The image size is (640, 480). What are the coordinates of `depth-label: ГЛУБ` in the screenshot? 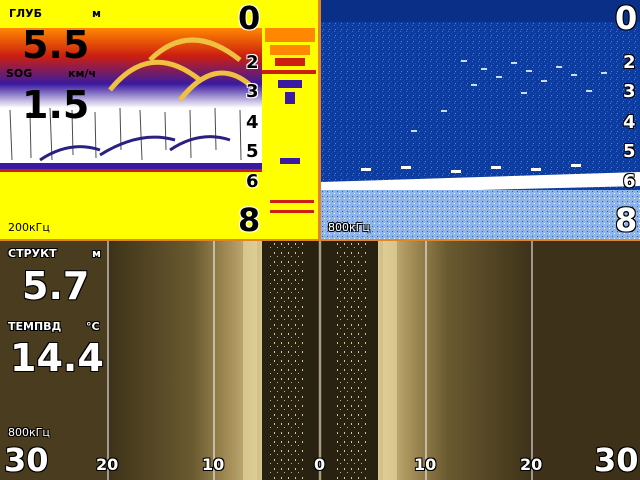 It's located at (26, 13).